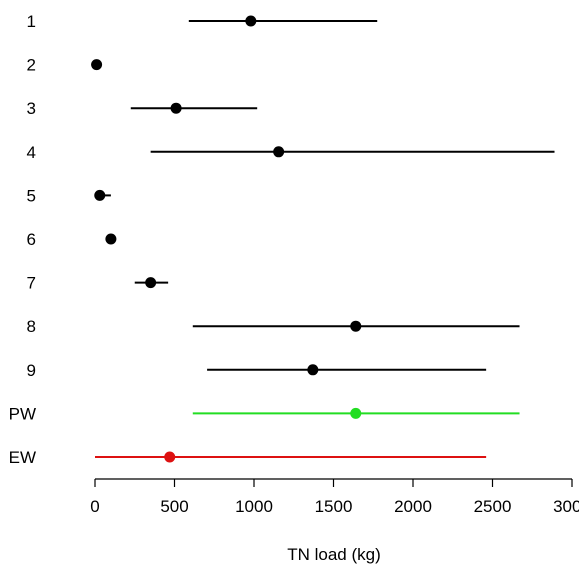 The width and height of the screenshot is (579, 587). Describe the element at coordinates (566, 506) in the screenshot. I see `x-tick-label-3000: 3000` at that location.